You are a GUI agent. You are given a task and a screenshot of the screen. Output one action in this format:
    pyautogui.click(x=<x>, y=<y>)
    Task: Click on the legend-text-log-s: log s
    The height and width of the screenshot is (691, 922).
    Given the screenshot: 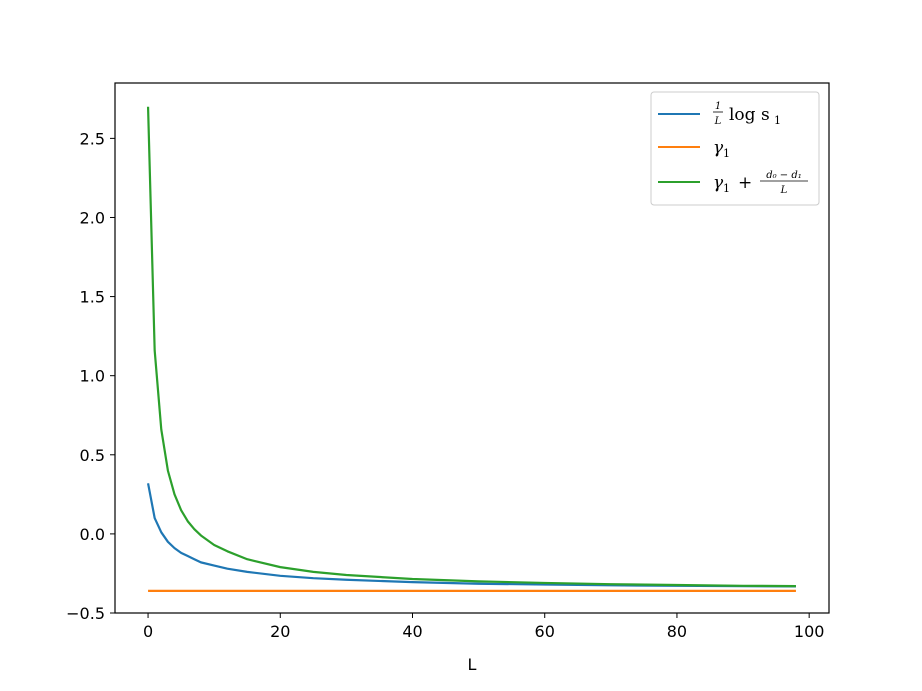 What is the action you would take?
    pyautogui.click(x=749, y=115)
    